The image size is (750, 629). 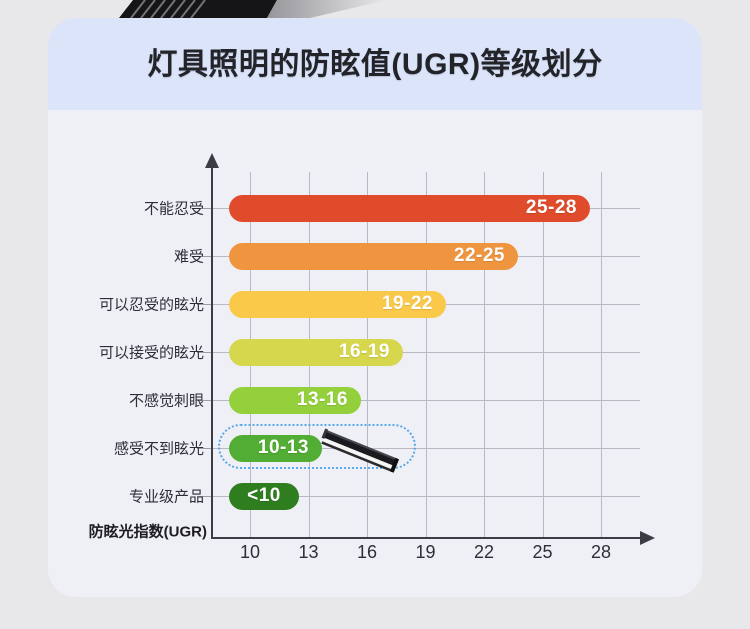 I want to click on ugr-bar: 25-28, so click(x=409, y=208).